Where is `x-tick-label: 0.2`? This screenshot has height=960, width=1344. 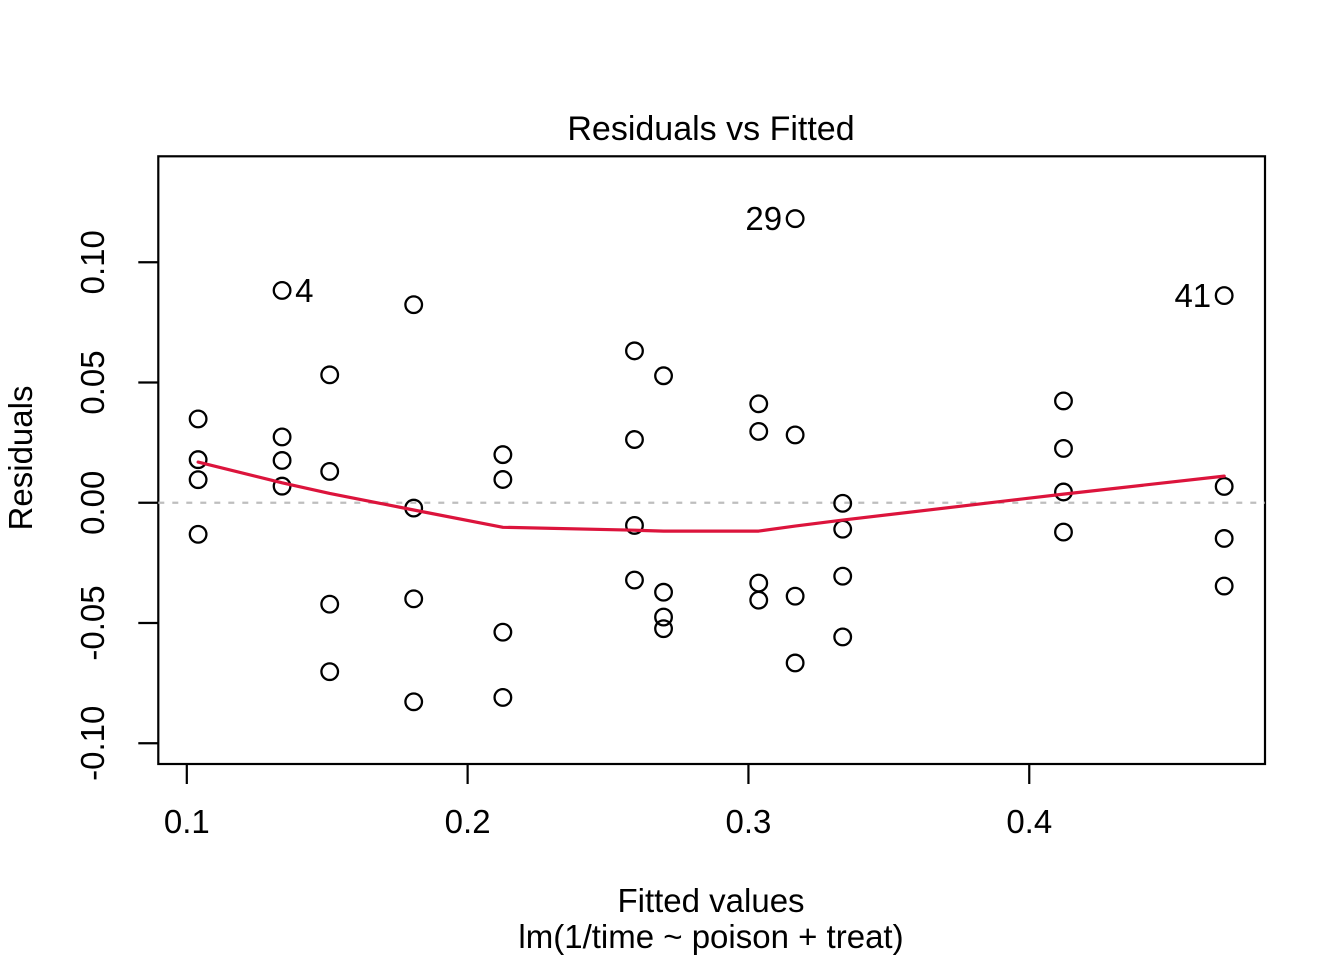 x-tick-label: 0.2 is located at coordinates (468, 821).